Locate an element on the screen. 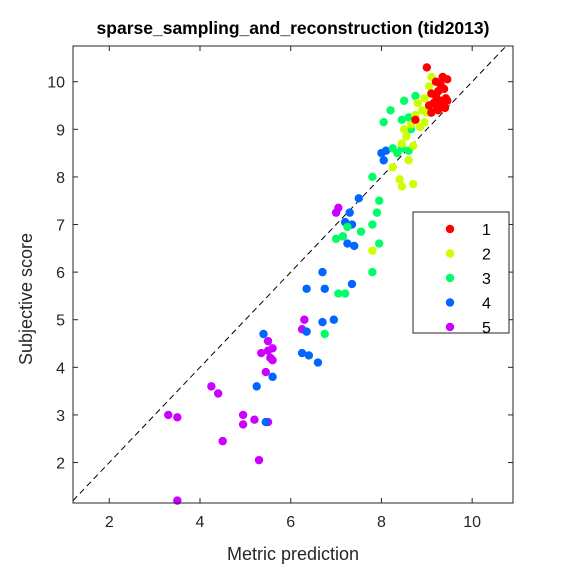 The width and height of the screenshot is (567, 567). y-tick-label: 5 is located at coordinates (60, 321).